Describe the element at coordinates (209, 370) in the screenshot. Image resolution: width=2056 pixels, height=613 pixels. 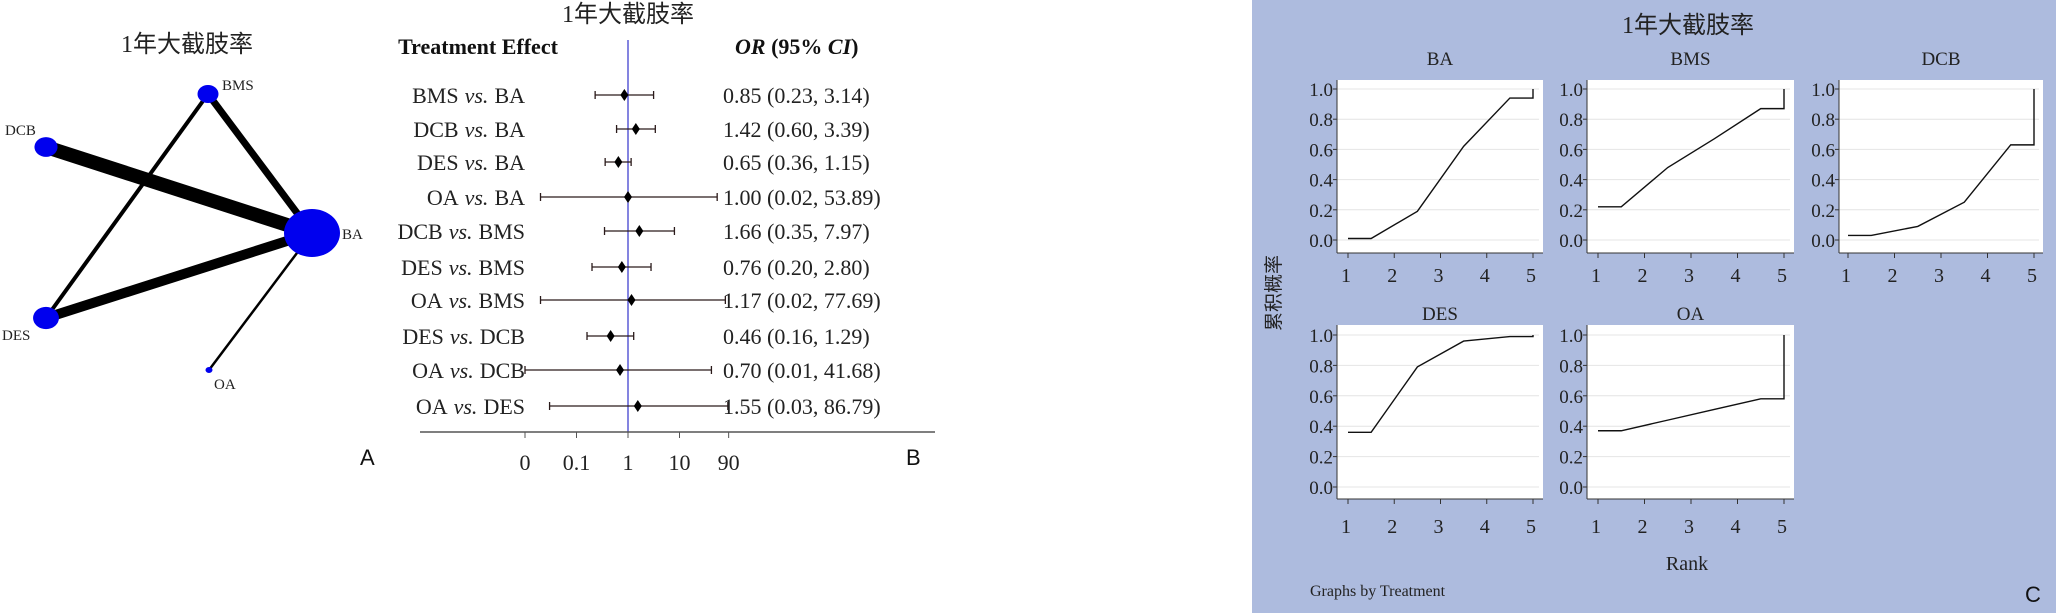
I see `network-node-oa` at that location.